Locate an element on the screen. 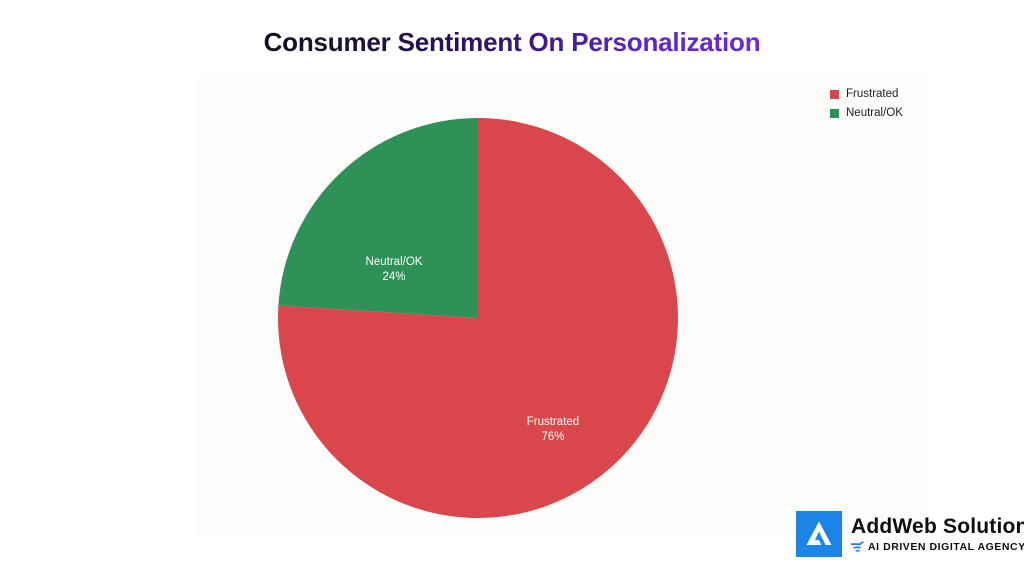 This screenshot has height=576, width=1024. chart-legend: Frustrated Neutral/OK is located at coordinates (878, 105).